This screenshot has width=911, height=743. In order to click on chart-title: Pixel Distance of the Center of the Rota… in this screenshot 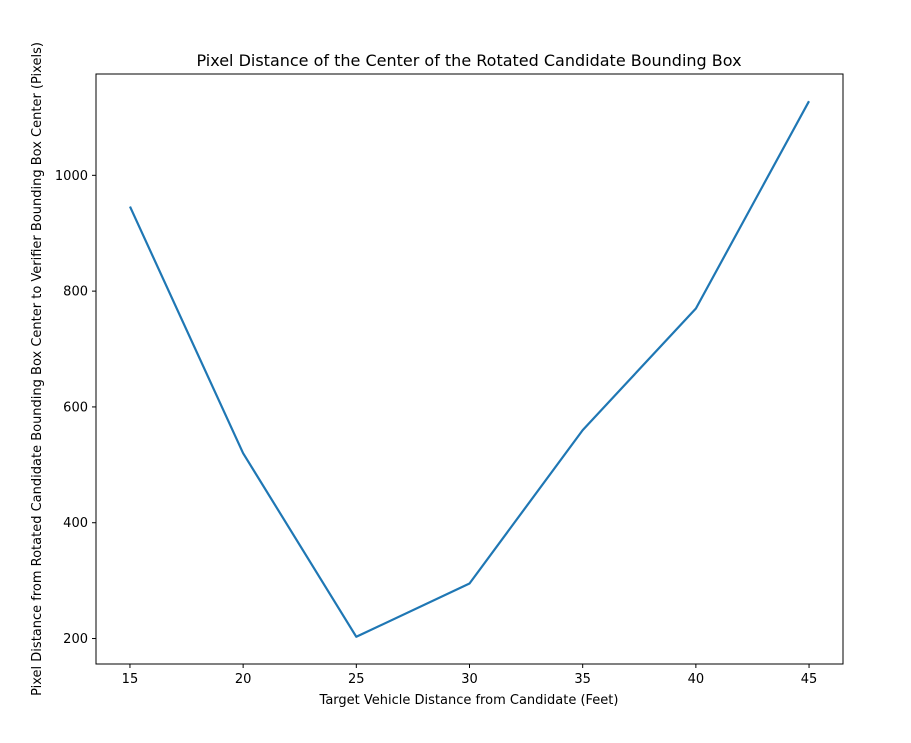, I will do `click(468, 60)`.